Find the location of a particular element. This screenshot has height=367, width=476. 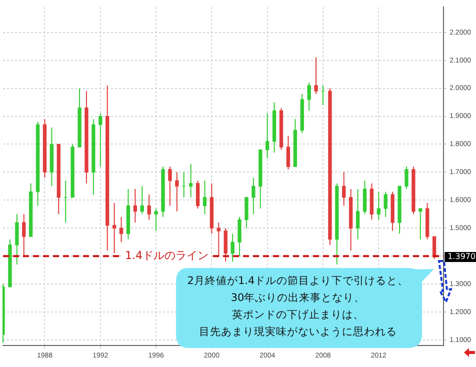

ref-line-label: 1.4ドルのライン is located at coordinates (166, 255).